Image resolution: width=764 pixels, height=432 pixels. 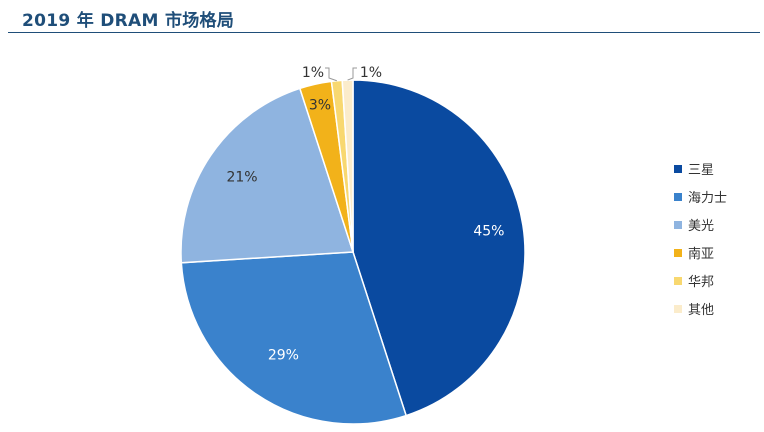 What do you see at coordinates (313, 73) in the screenshot?
I see `data-label-5: 1%` at bounding box center [313, 73].